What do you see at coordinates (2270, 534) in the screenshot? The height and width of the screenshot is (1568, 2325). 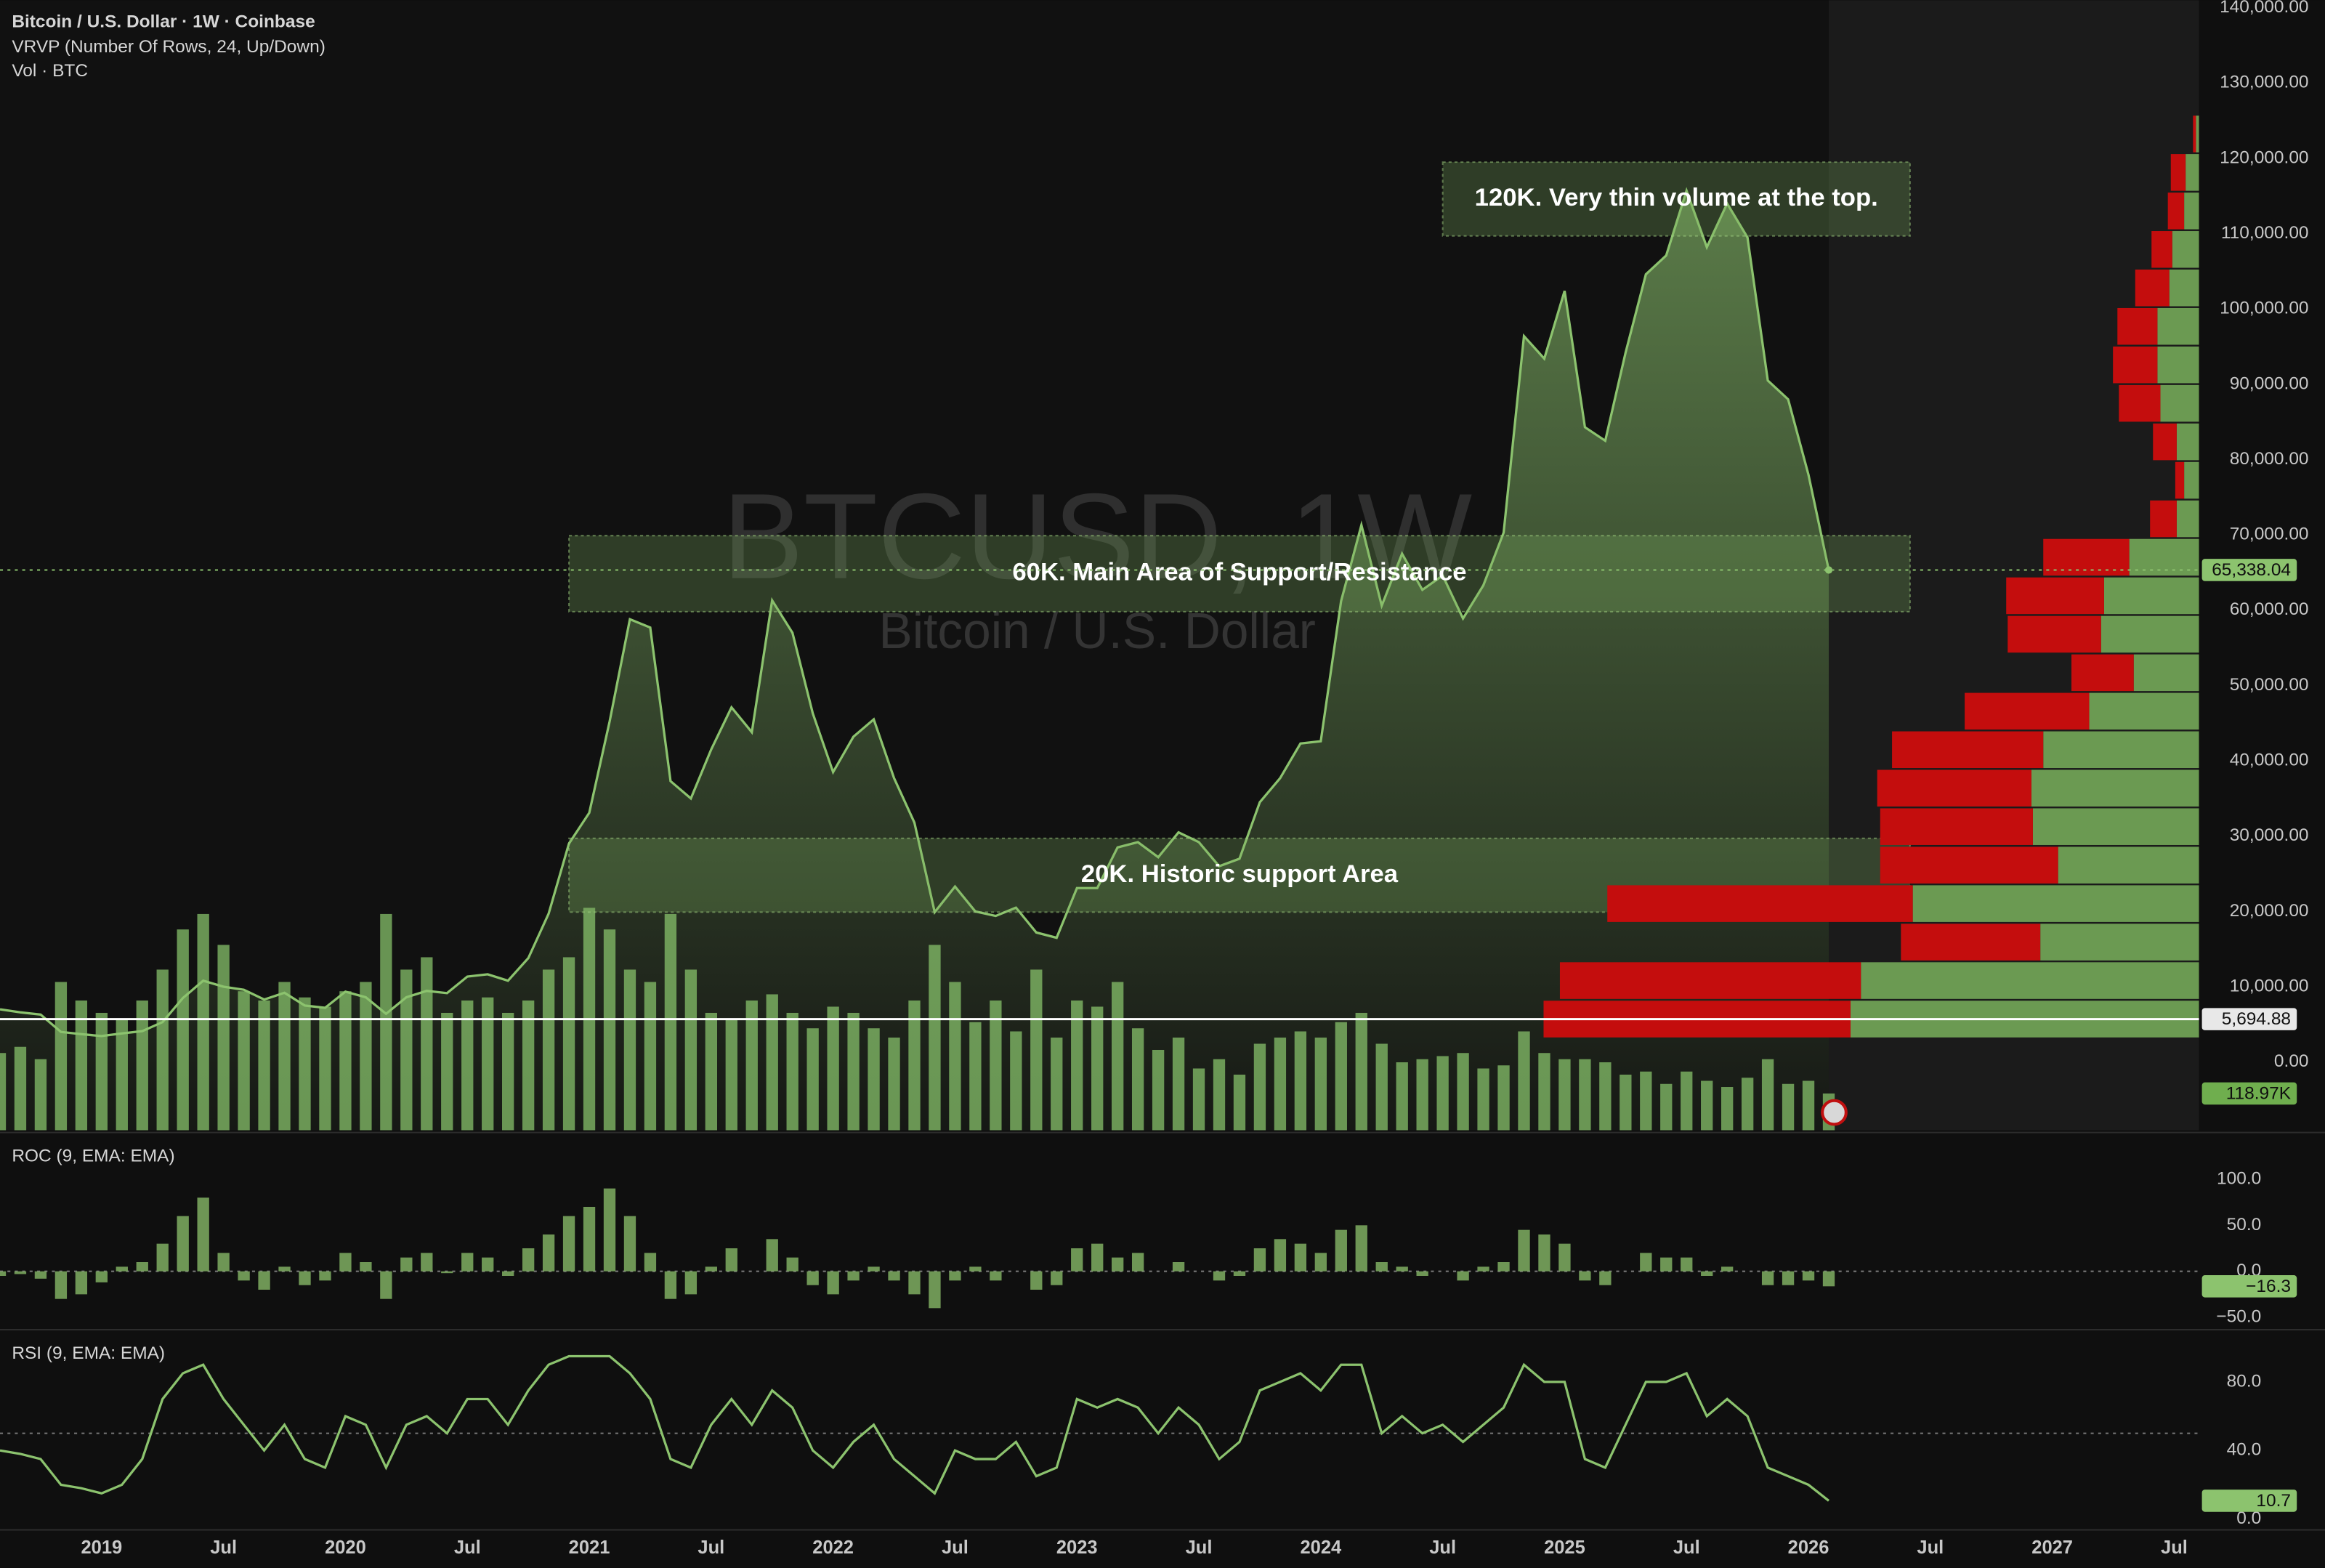 I see `y-tick-label: 70,000.00` at bounding box center [2270, 534].